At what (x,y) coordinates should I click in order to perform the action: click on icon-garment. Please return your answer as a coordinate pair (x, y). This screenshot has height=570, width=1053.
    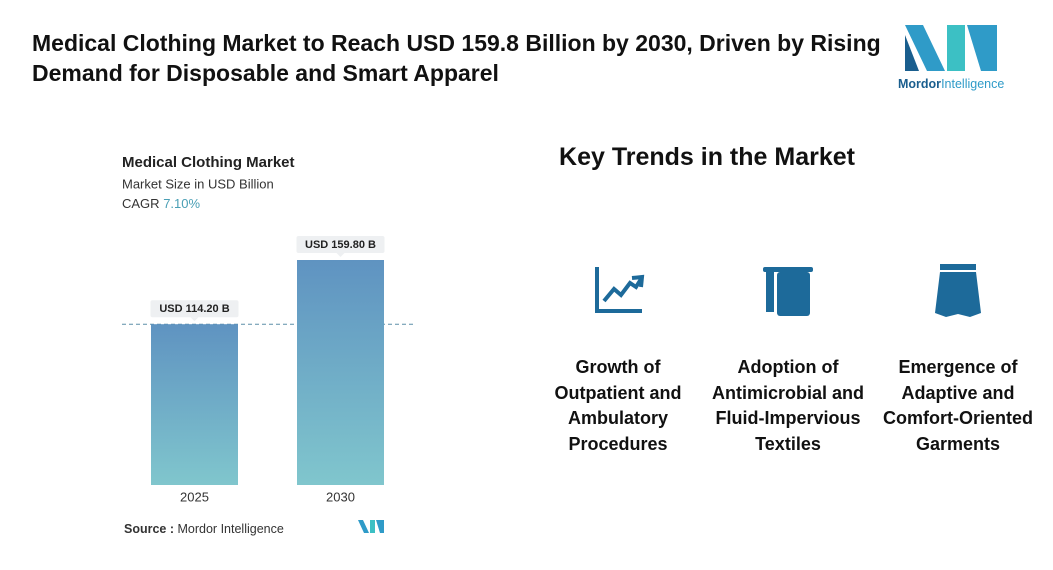
    Looking at the image, I should click on (958, 290).